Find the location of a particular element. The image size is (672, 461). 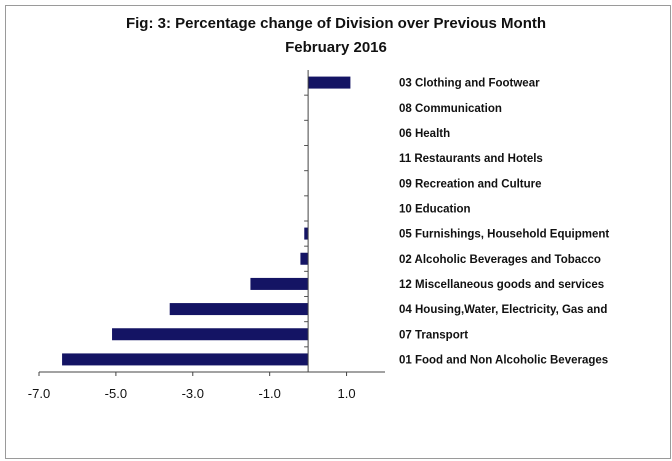

category-label: 03 Clothing and Footwear is located at coordinates (469, 84).